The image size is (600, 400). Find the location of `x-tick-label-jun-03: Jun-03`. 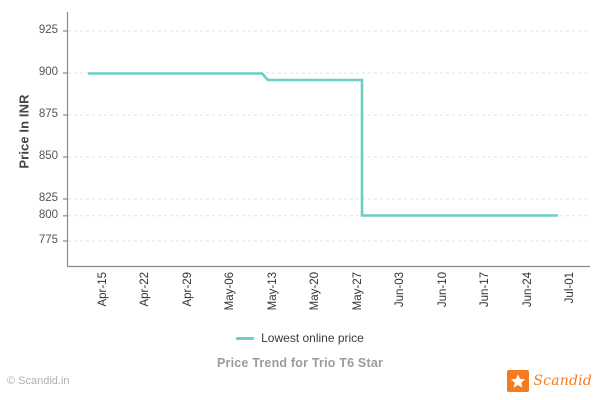

x-tick-label-jun-03: Jun-03 is located at coordinates (400, 290).